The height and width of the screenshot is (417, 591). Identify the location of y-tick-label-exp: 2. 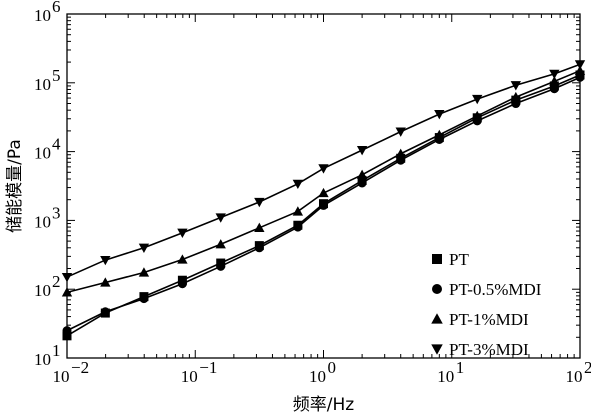
(56, 281).